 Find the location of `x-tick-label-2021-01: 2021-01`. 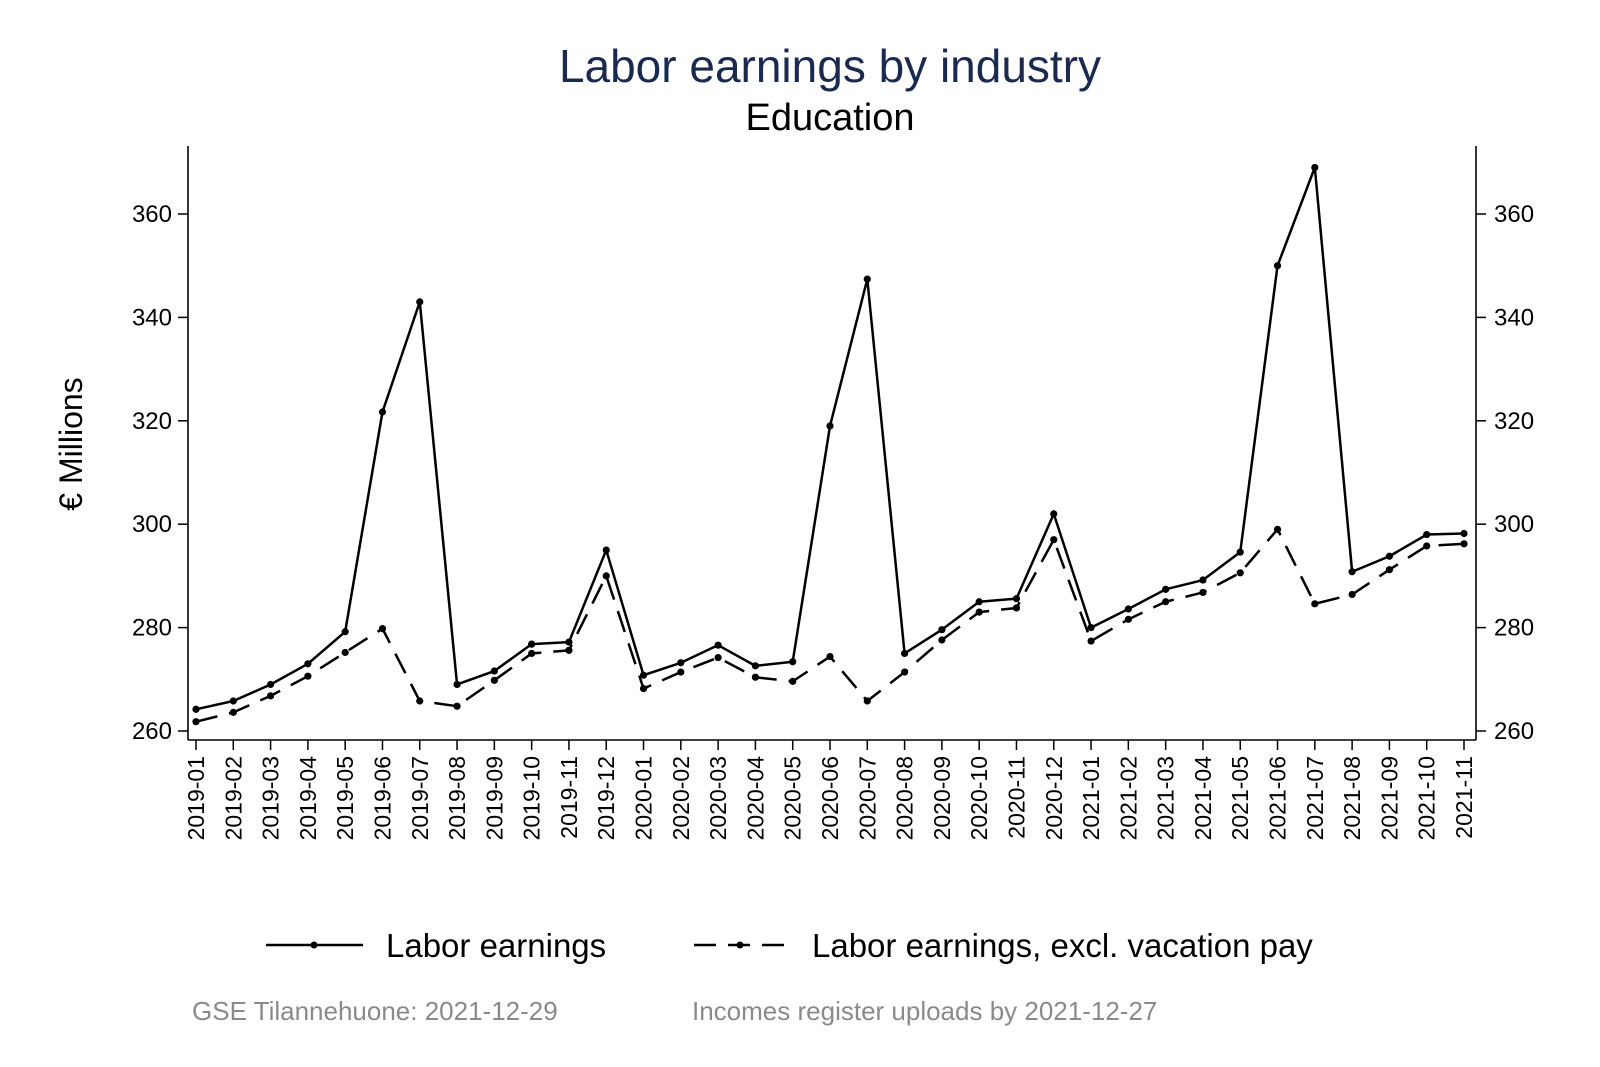

x-tick-label-2021-01: 2021-01 is located at coordinates (1091, 798).